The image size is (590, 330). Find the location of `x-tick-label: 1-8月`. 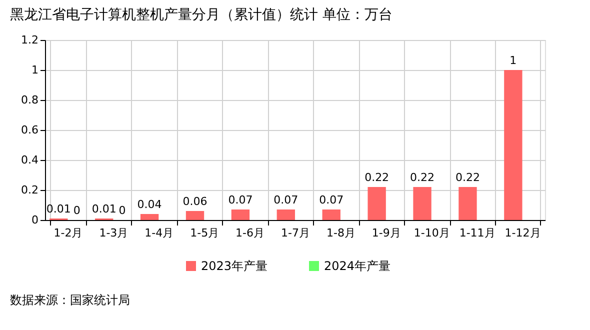

x-tick-label: 1-8月 is located at coordinates (341, 233).